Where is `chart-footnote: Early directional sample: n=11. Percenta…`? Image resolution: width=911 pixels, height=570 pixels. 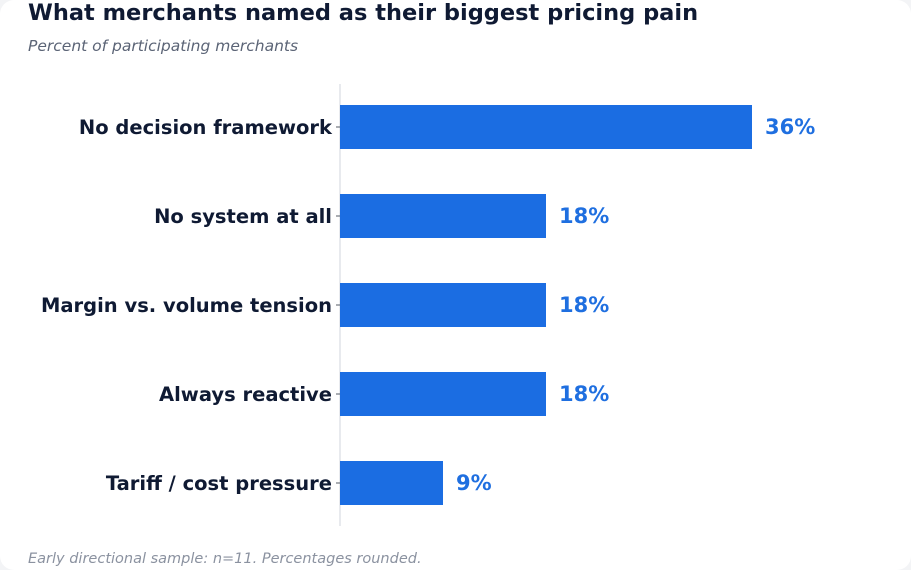
chart-footnote: Early directional sample: n=11. Percenta… is located at coordinates (225, 559).